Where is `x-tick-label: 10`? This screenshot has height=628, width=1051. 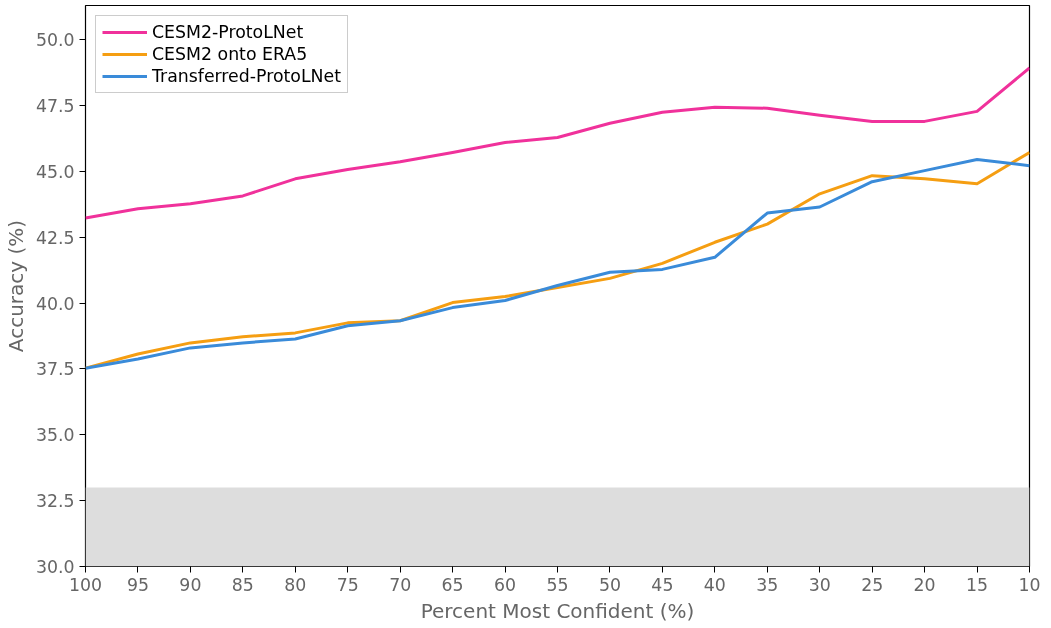
x-tick-label: 10 is located at coordinates (1029, 584).